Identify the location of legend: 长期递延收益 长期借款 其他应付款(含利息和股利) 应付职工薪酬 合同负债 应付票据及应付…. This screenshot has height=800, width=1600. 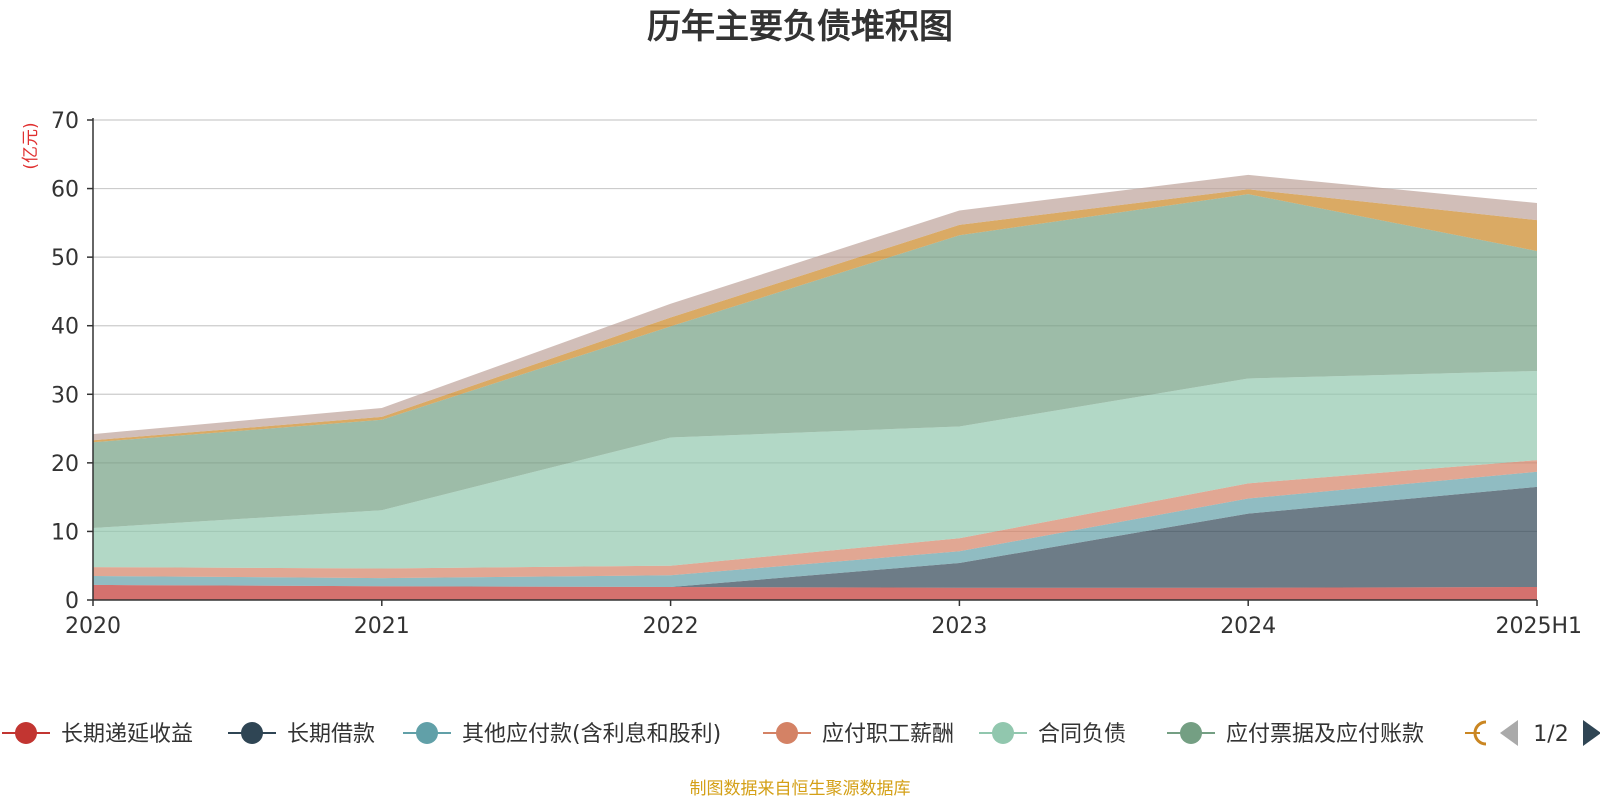
(744, 733).